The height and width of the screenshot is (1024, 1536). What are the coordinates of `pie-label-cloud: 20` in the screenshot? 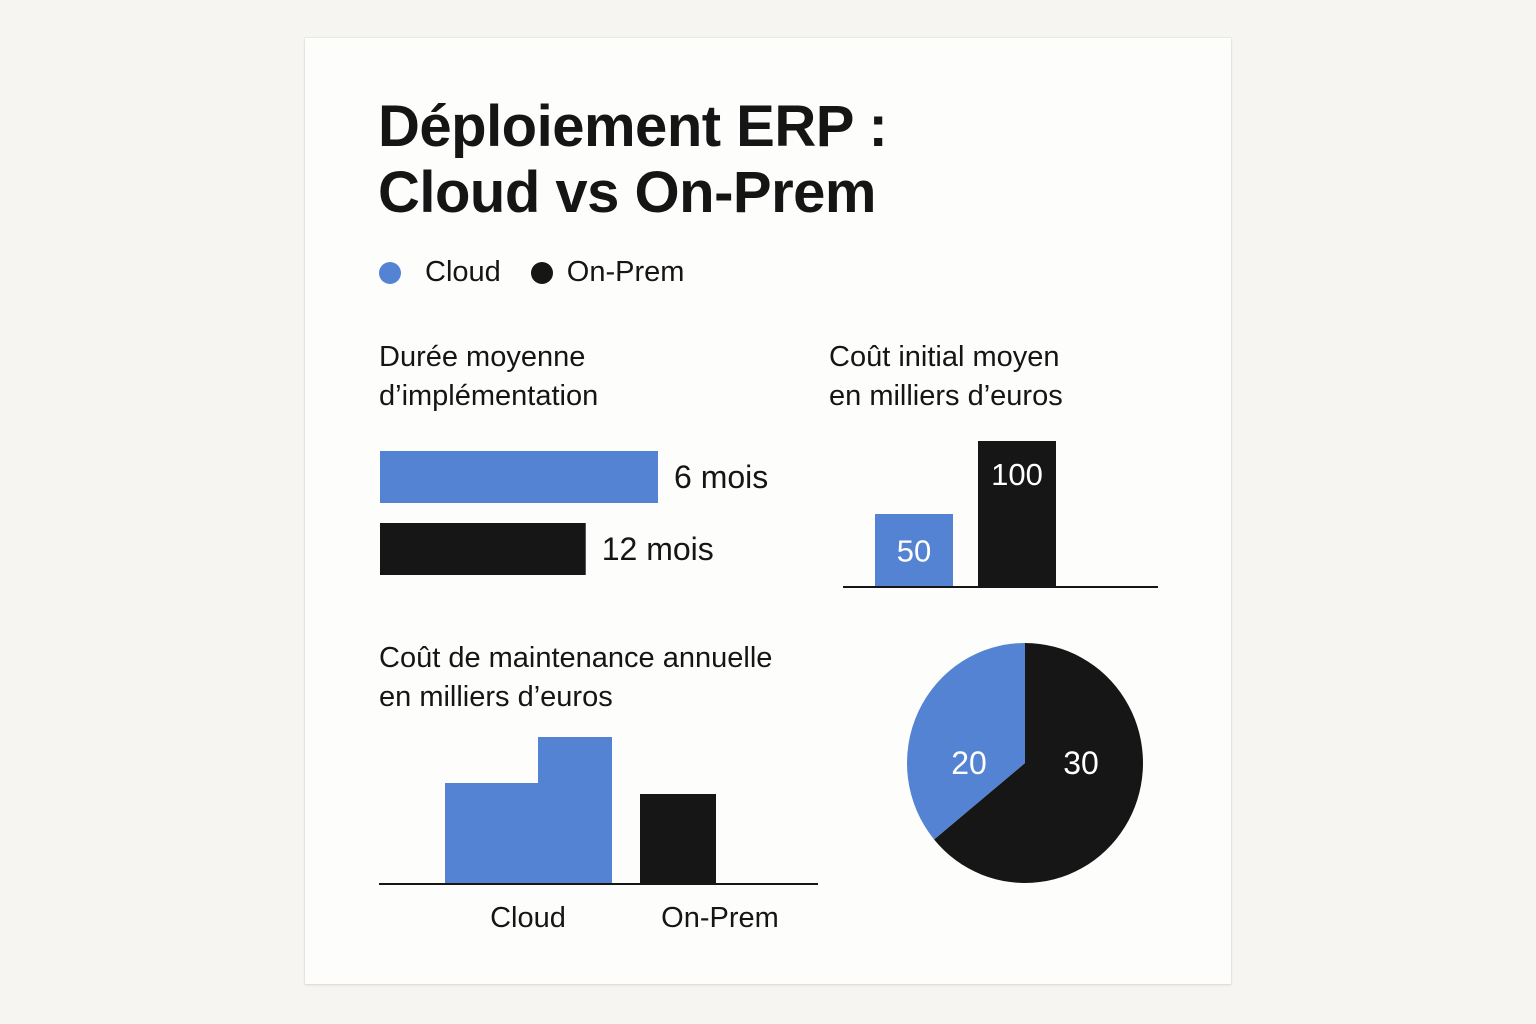 It's located at (969, 763).